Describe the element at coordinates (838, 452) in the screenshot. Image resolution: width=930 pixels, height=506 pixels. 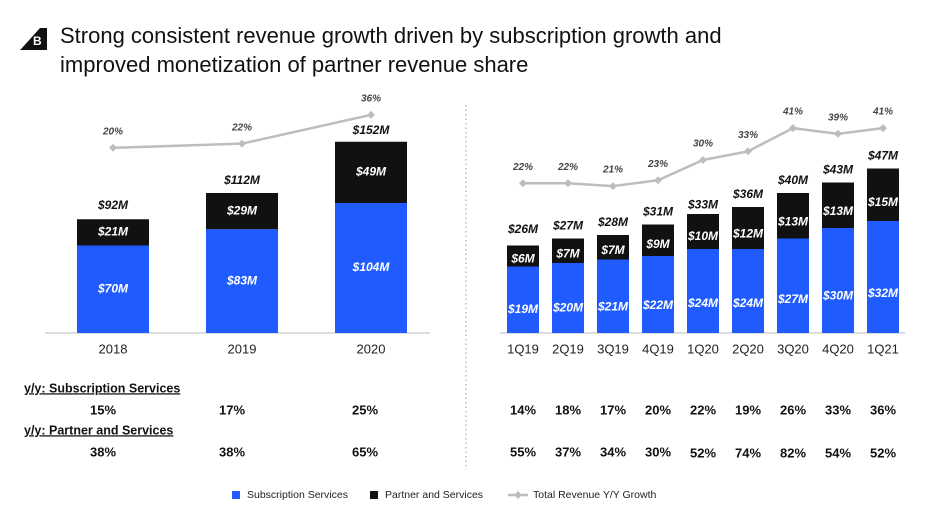
I see `table-cell: 54%` at that location.